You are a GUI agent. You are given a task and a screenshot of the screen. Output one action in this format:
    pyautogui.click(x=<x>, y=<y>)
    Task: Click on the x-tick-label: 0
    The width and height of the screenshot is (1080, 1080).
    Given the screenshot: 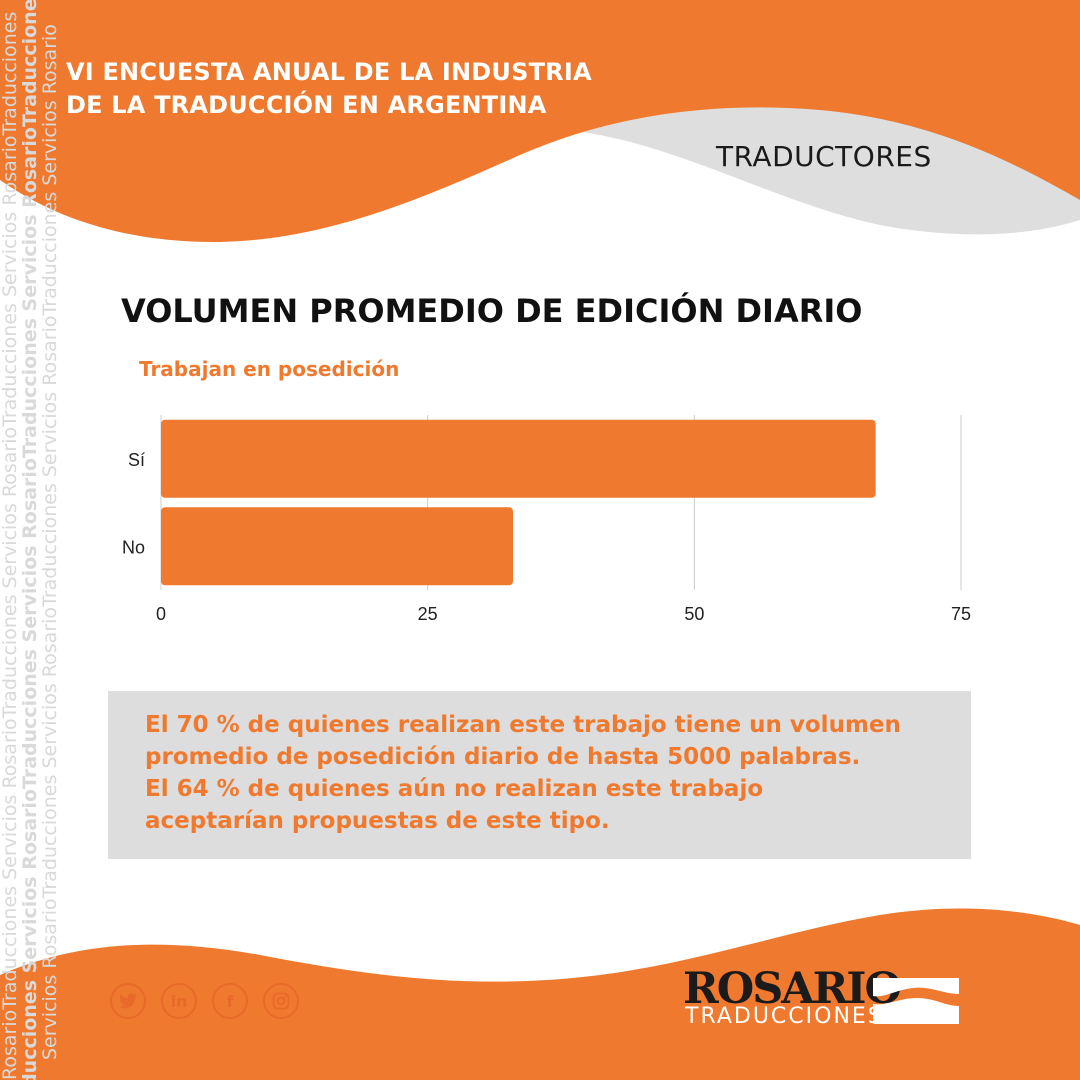 What is the action you would take?
    pyautogui.click(x=161, y=614)
    